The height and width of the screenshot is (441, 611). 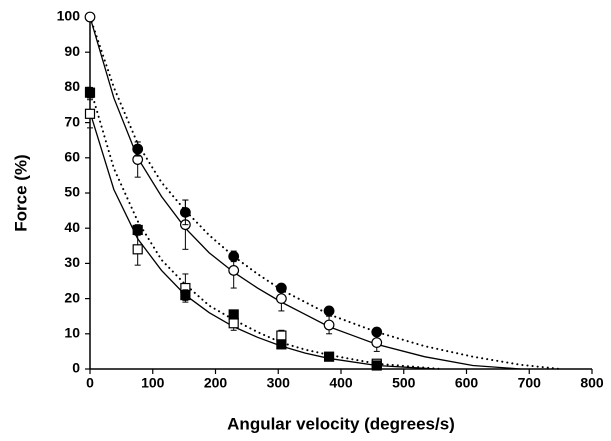 What do you see at coordinates (72, 333) in the screenshot?
I see `y-tick-label: 10` at bounding box center [72, 333].